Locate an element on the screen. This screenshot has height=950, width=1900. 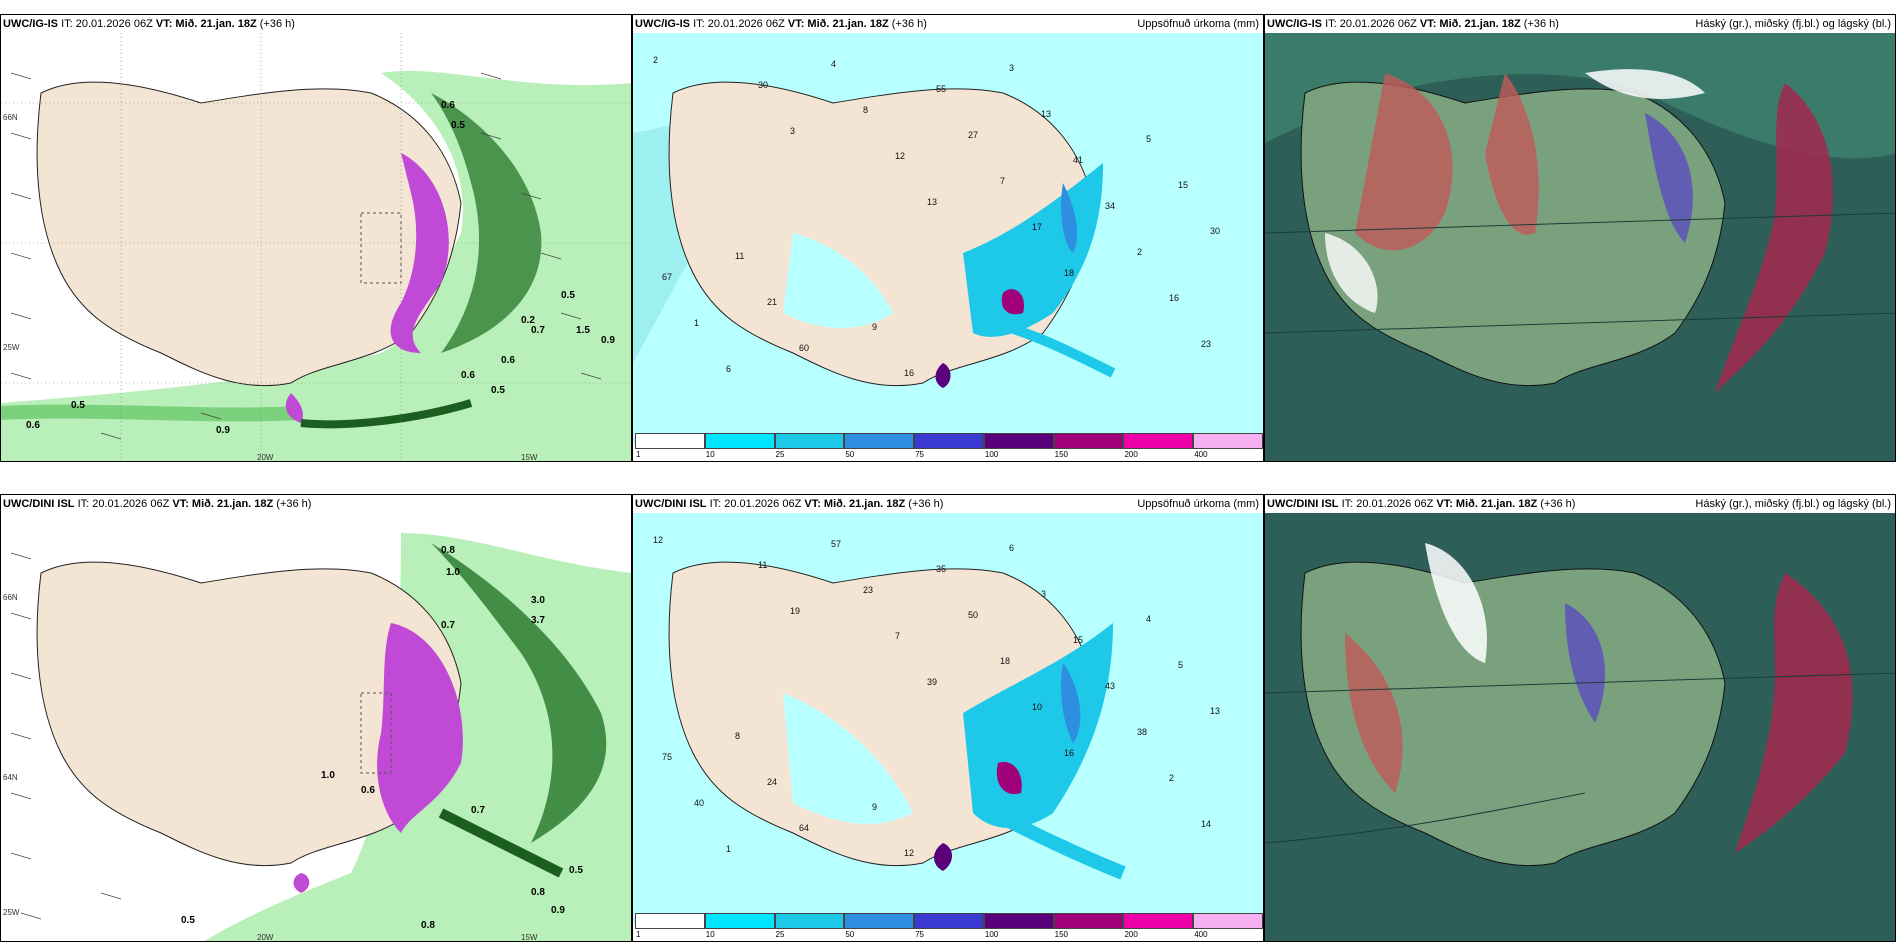
precip-value: 11 is located at coordinates (739, 256).